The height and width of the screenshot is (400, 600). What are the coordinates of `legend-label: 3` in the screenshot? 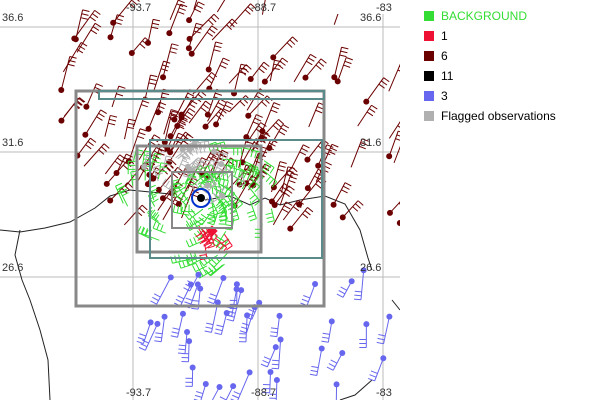 It's located at (444, 96).